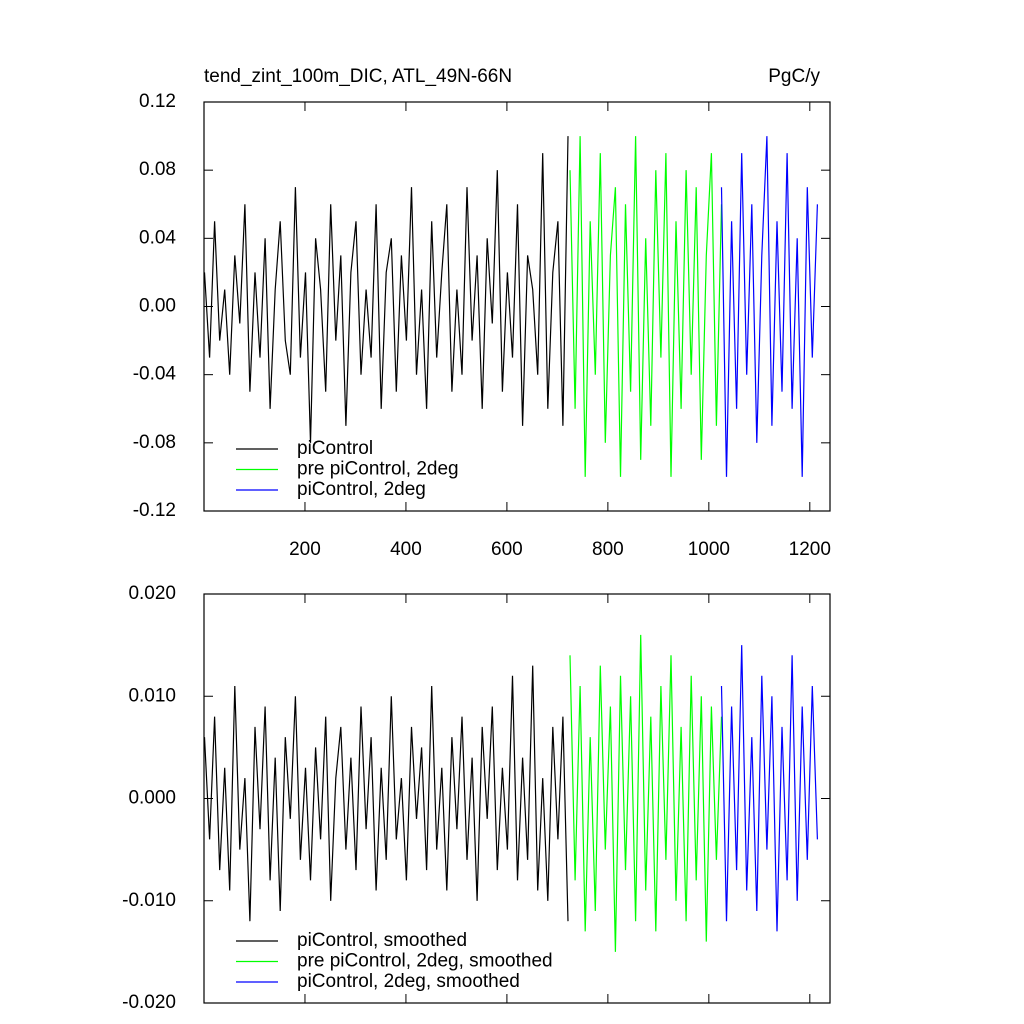 The width and height of the screenshot is (1024, 1024). What do you see at coordinates (709, 549) in the screenshot?
I see `x-tick-label: 1000` at bounding box center [709, 549].